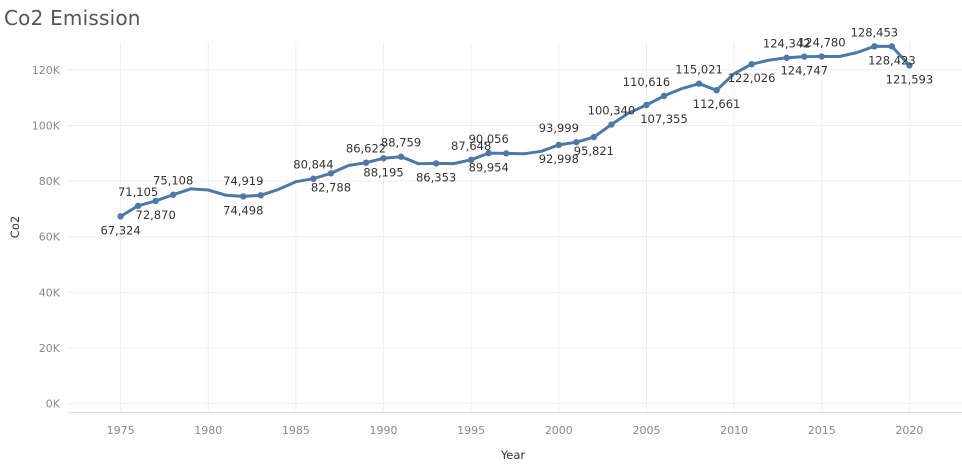 Image resolution: width=962 pixels, height=470 pixels. I want to click on data-label: 92,998, so click(559, 159).